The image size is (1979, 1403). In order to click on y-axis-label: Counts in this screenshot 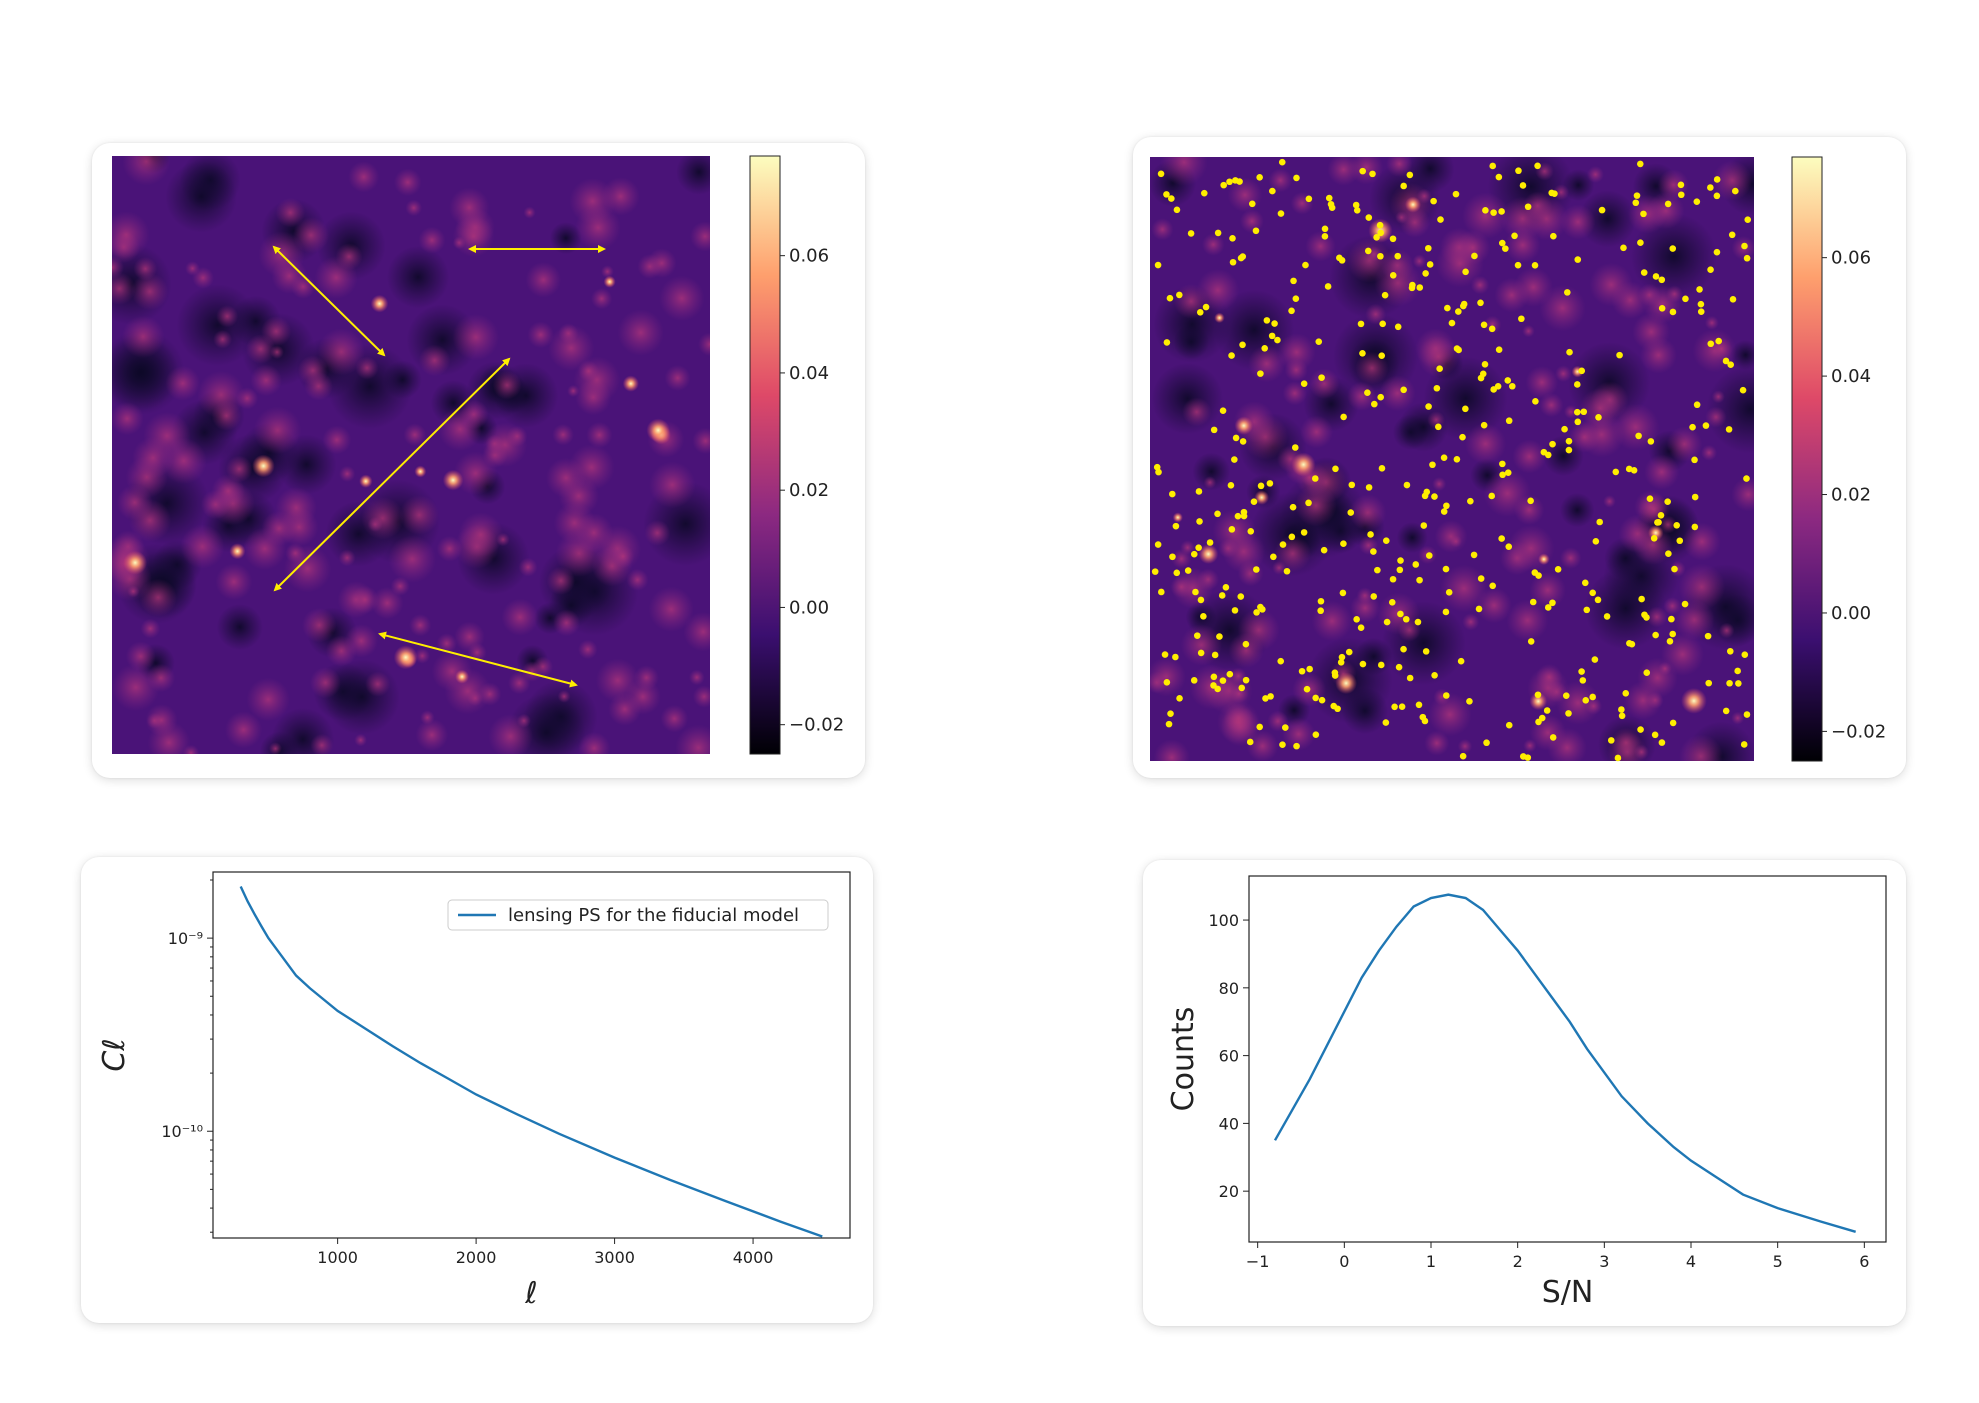, I will do `click(1183, 1059)`.